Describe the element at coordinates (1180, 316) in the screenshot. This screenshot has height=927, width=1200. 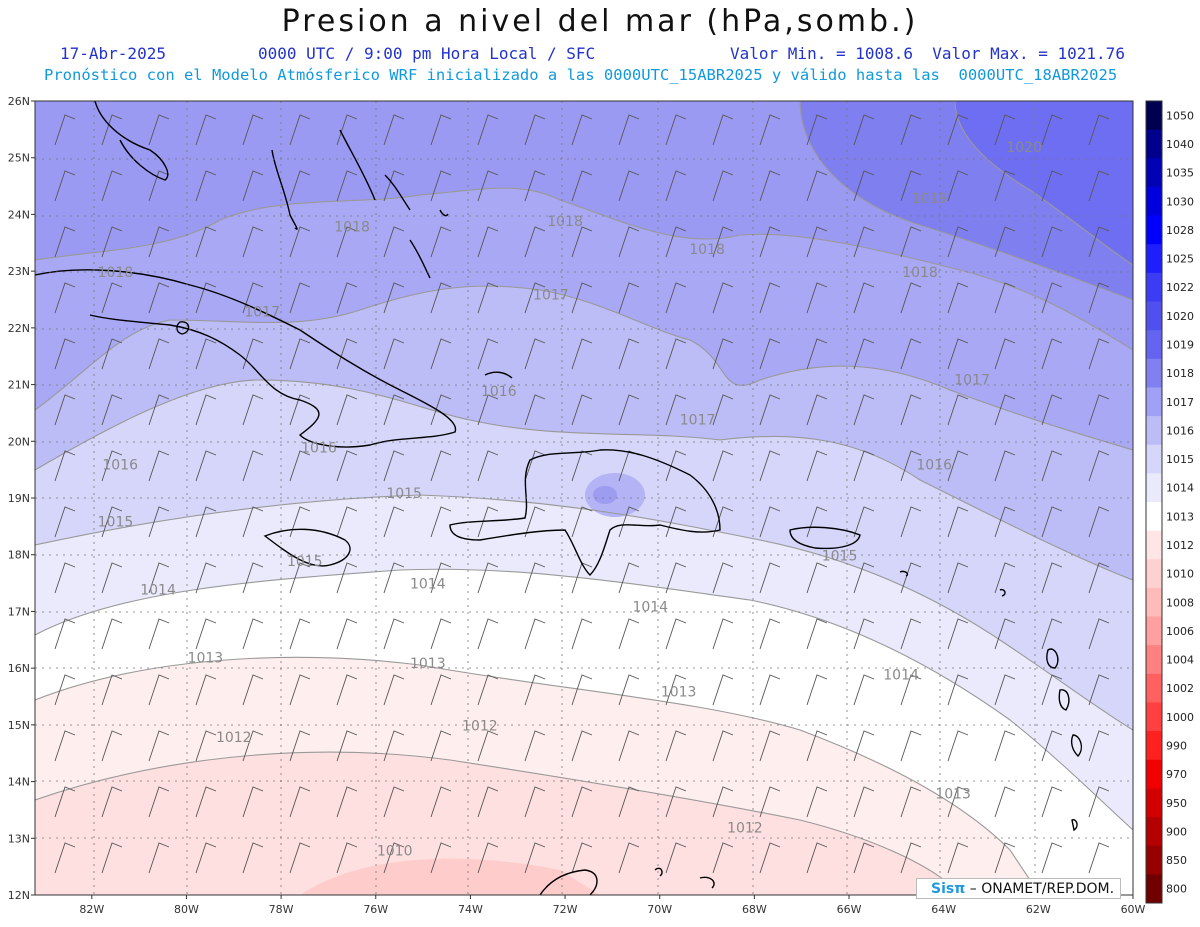
I see `colorbar-level-label: 1020` at that location.